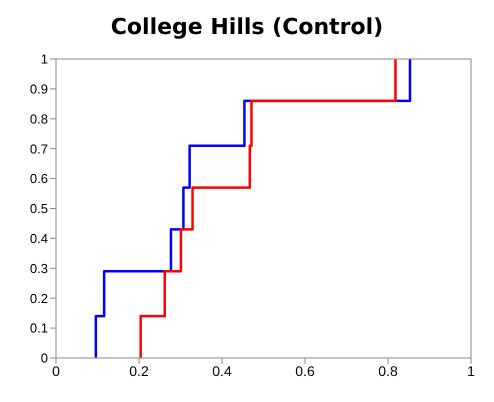 This screenshot has height=402, width=494. What do you see at coordinates (39, 118) in the screenshot?
I see `y-tick-label: 0.8` at bounding box center [39, 118].